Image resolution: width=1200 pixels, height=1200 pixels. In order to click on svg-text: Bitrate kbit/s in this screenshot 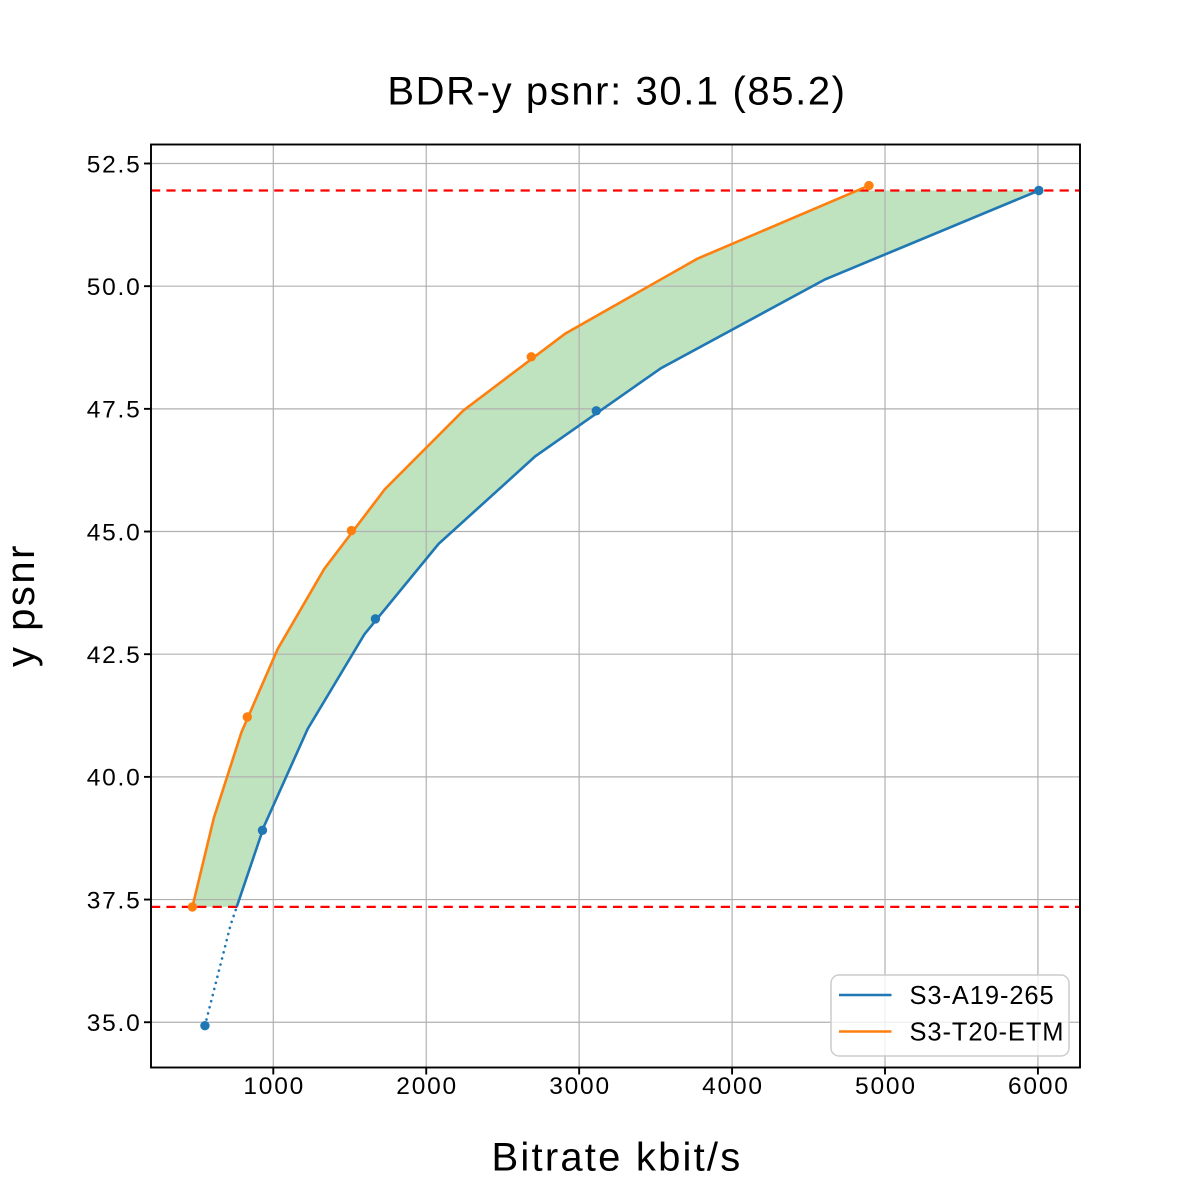, I will do `click(617, 1158)`.